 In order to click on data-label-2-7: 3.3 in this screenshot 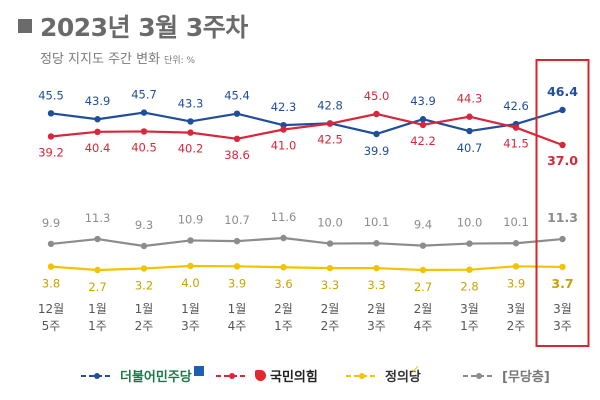, I will do `click(376, 285)`.